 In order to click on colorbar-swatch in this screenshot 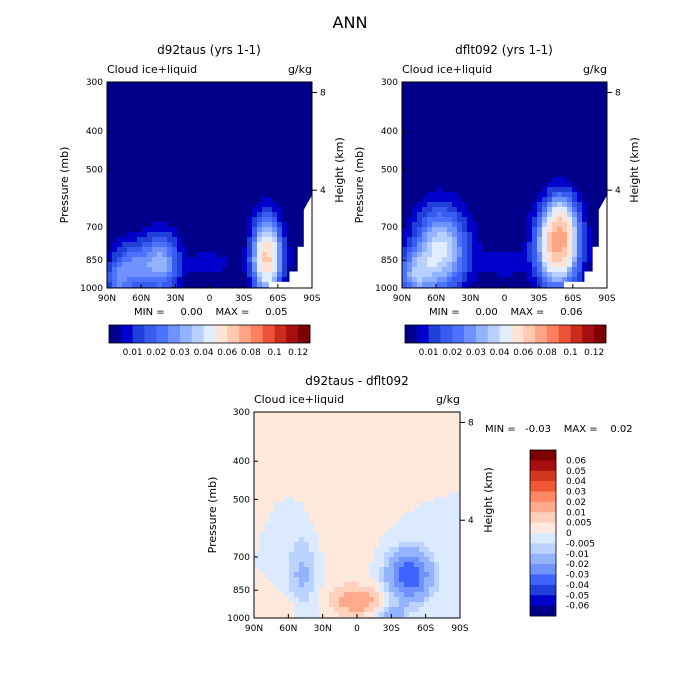, I will do `click(126, 334)`.